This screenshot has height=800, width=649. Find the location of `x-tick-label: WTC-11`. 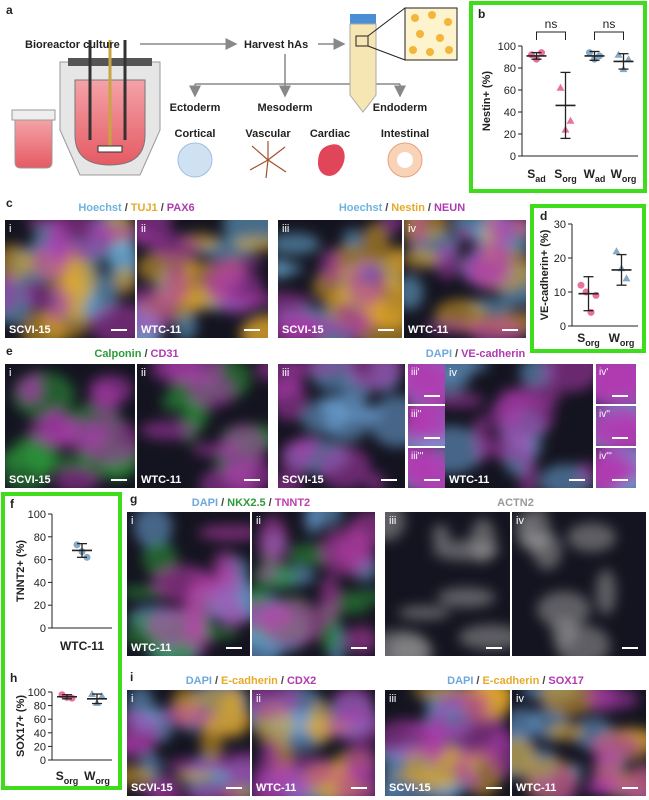

x-tick-label: WTC-11 is located at coordinates (82, 646).